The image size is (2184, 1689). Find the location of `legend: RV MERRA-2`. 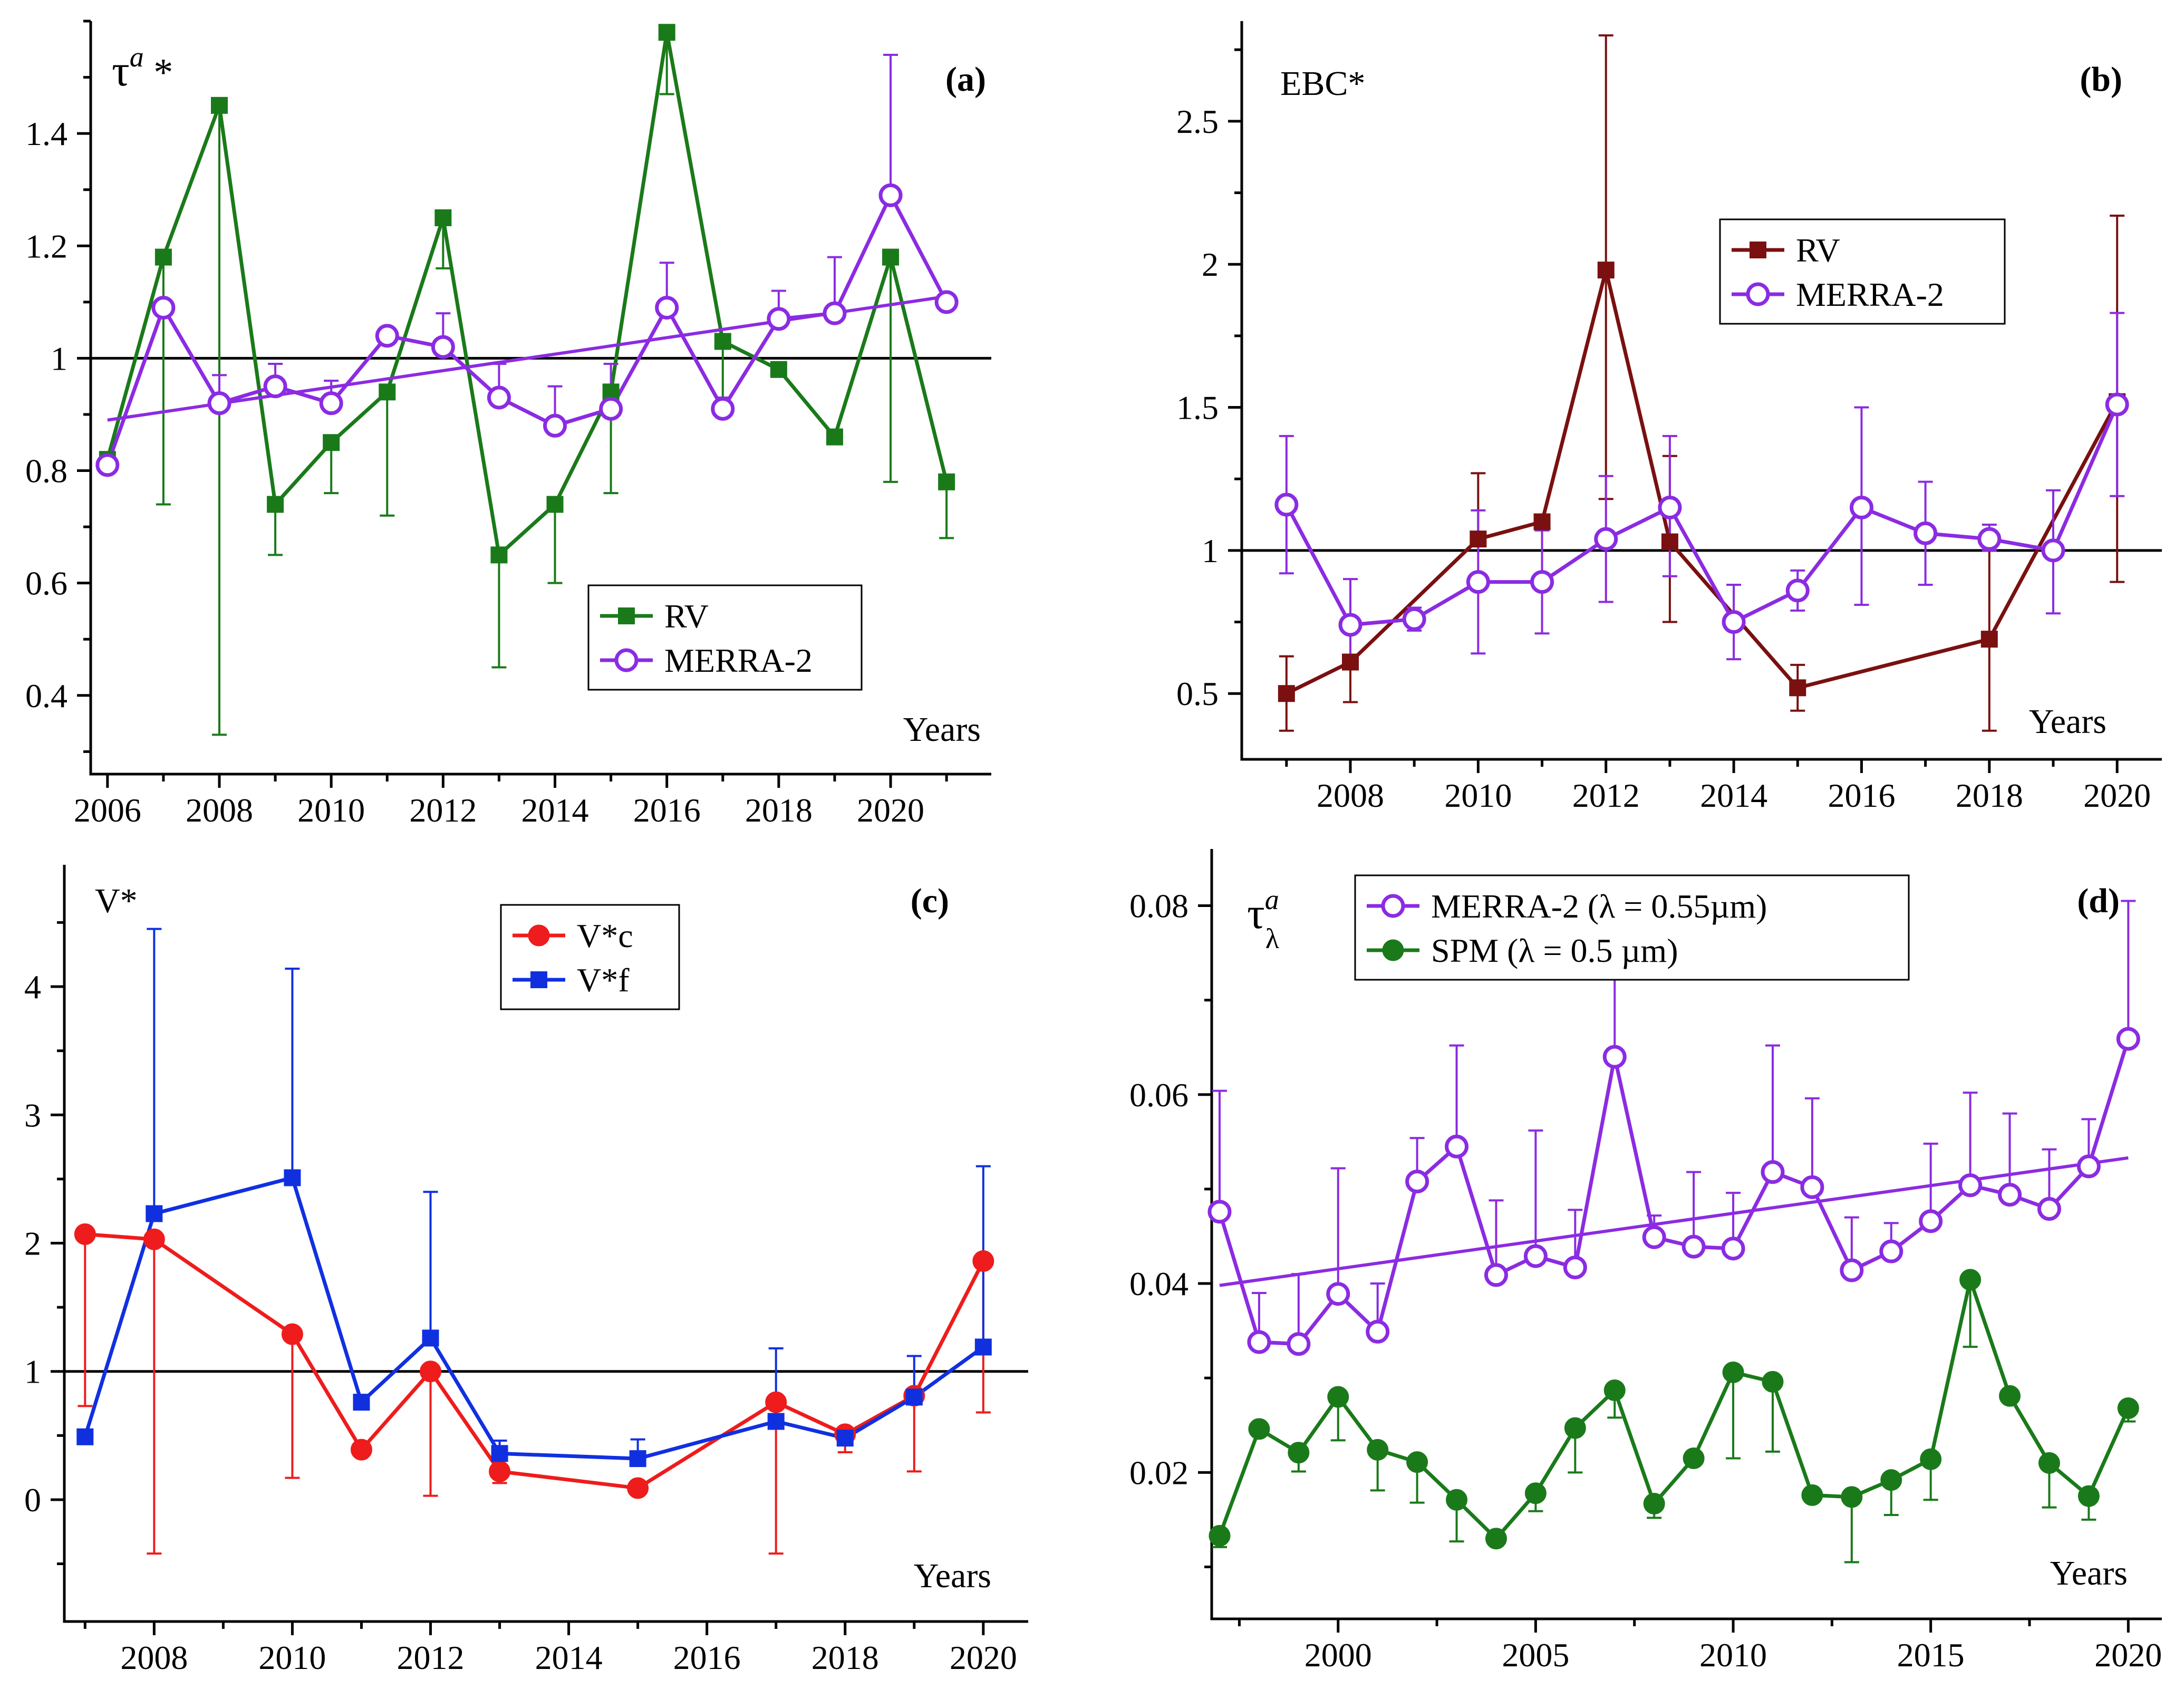

legend: RV MERRA-2 is located at coordinates (1862, 272).